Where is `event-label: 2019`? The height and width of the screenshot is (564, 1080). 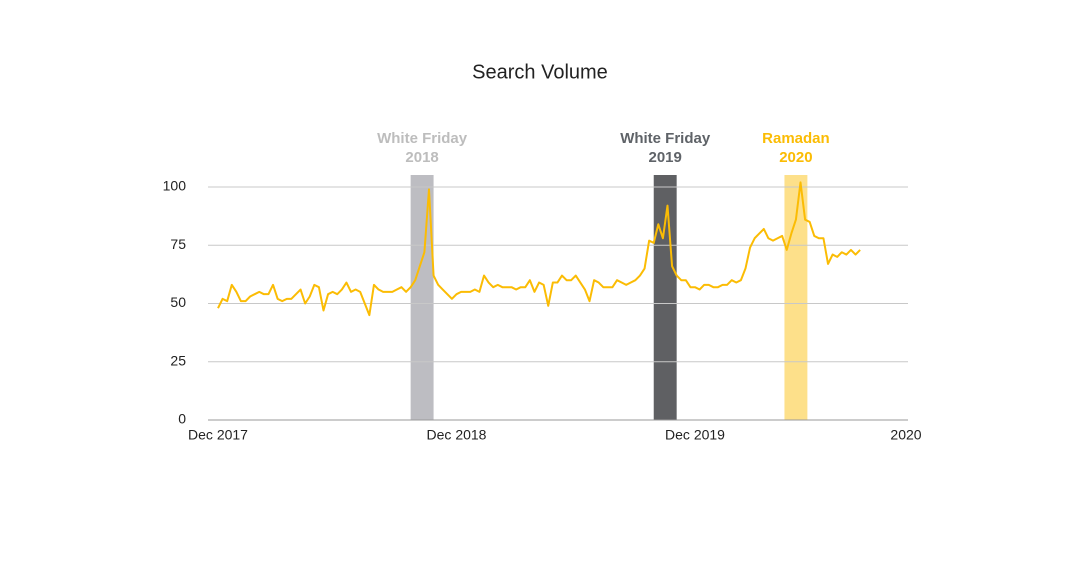
event-label: 2019 is located at coordinates (665, 157).